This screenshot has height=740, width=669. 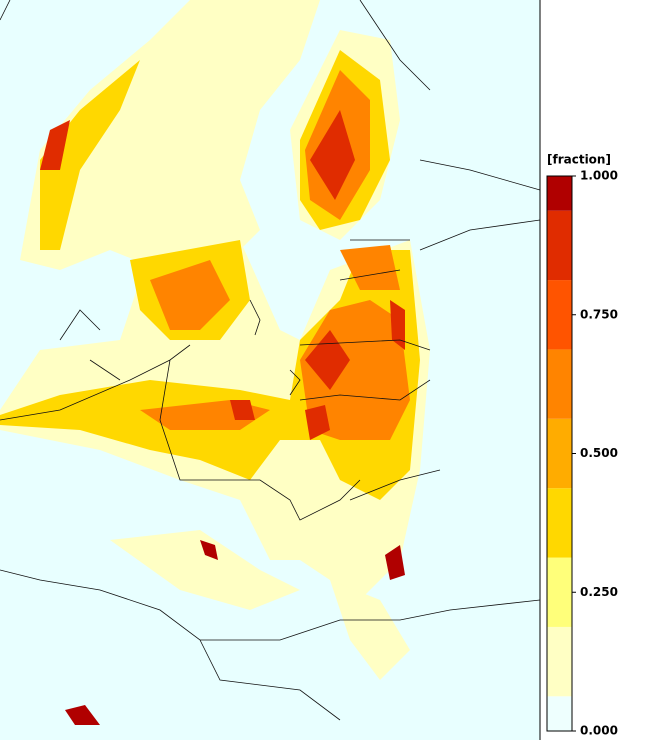 I want to click on colorbar-tick-label: 0.750, so click(x=599, y=314).